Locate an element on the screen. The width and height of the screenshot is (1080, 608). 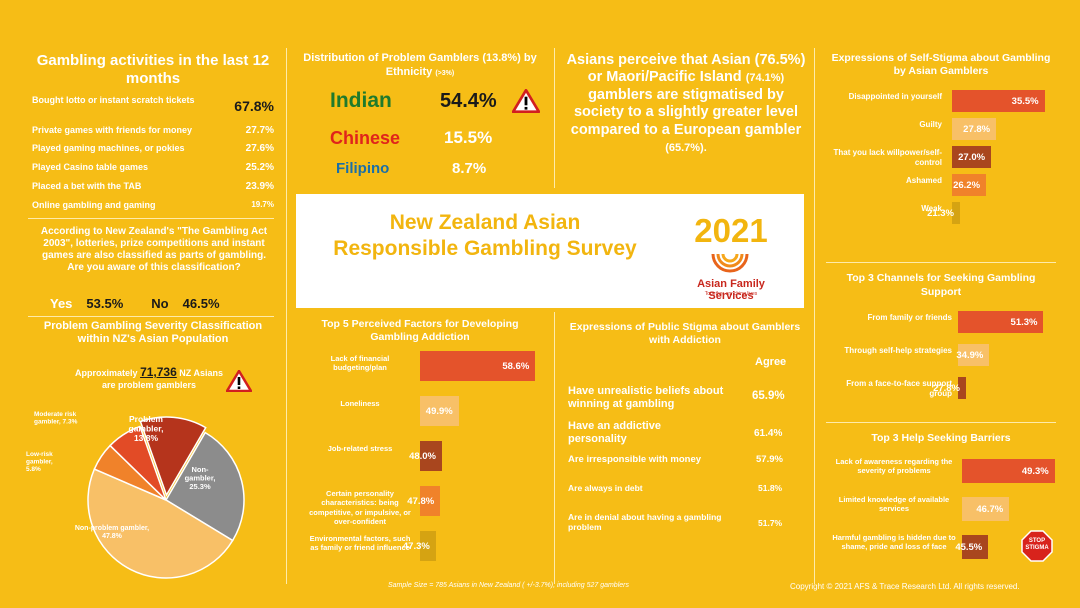
activity-label: Private games with friends for money is located at coordinates (112, 130).